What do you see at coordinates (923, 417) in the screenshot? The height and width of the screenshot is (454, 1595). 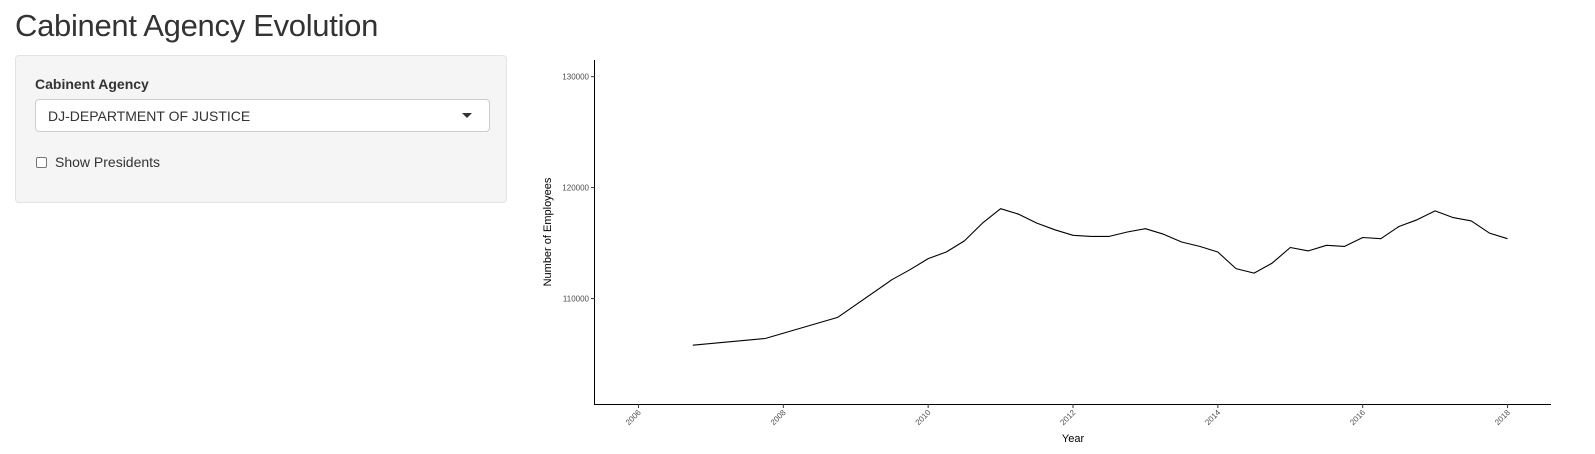 I see `x-tick-label: 2010` at bounding box center [923, 417].